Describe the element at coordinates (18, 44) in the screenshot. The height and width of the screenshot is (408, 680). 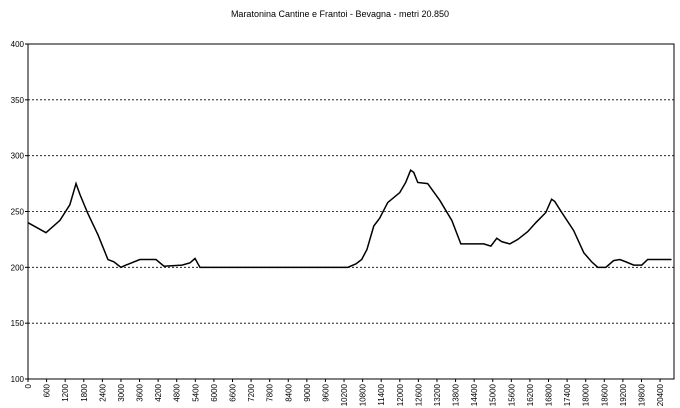
I see `y-tick-label: 400` at that location.